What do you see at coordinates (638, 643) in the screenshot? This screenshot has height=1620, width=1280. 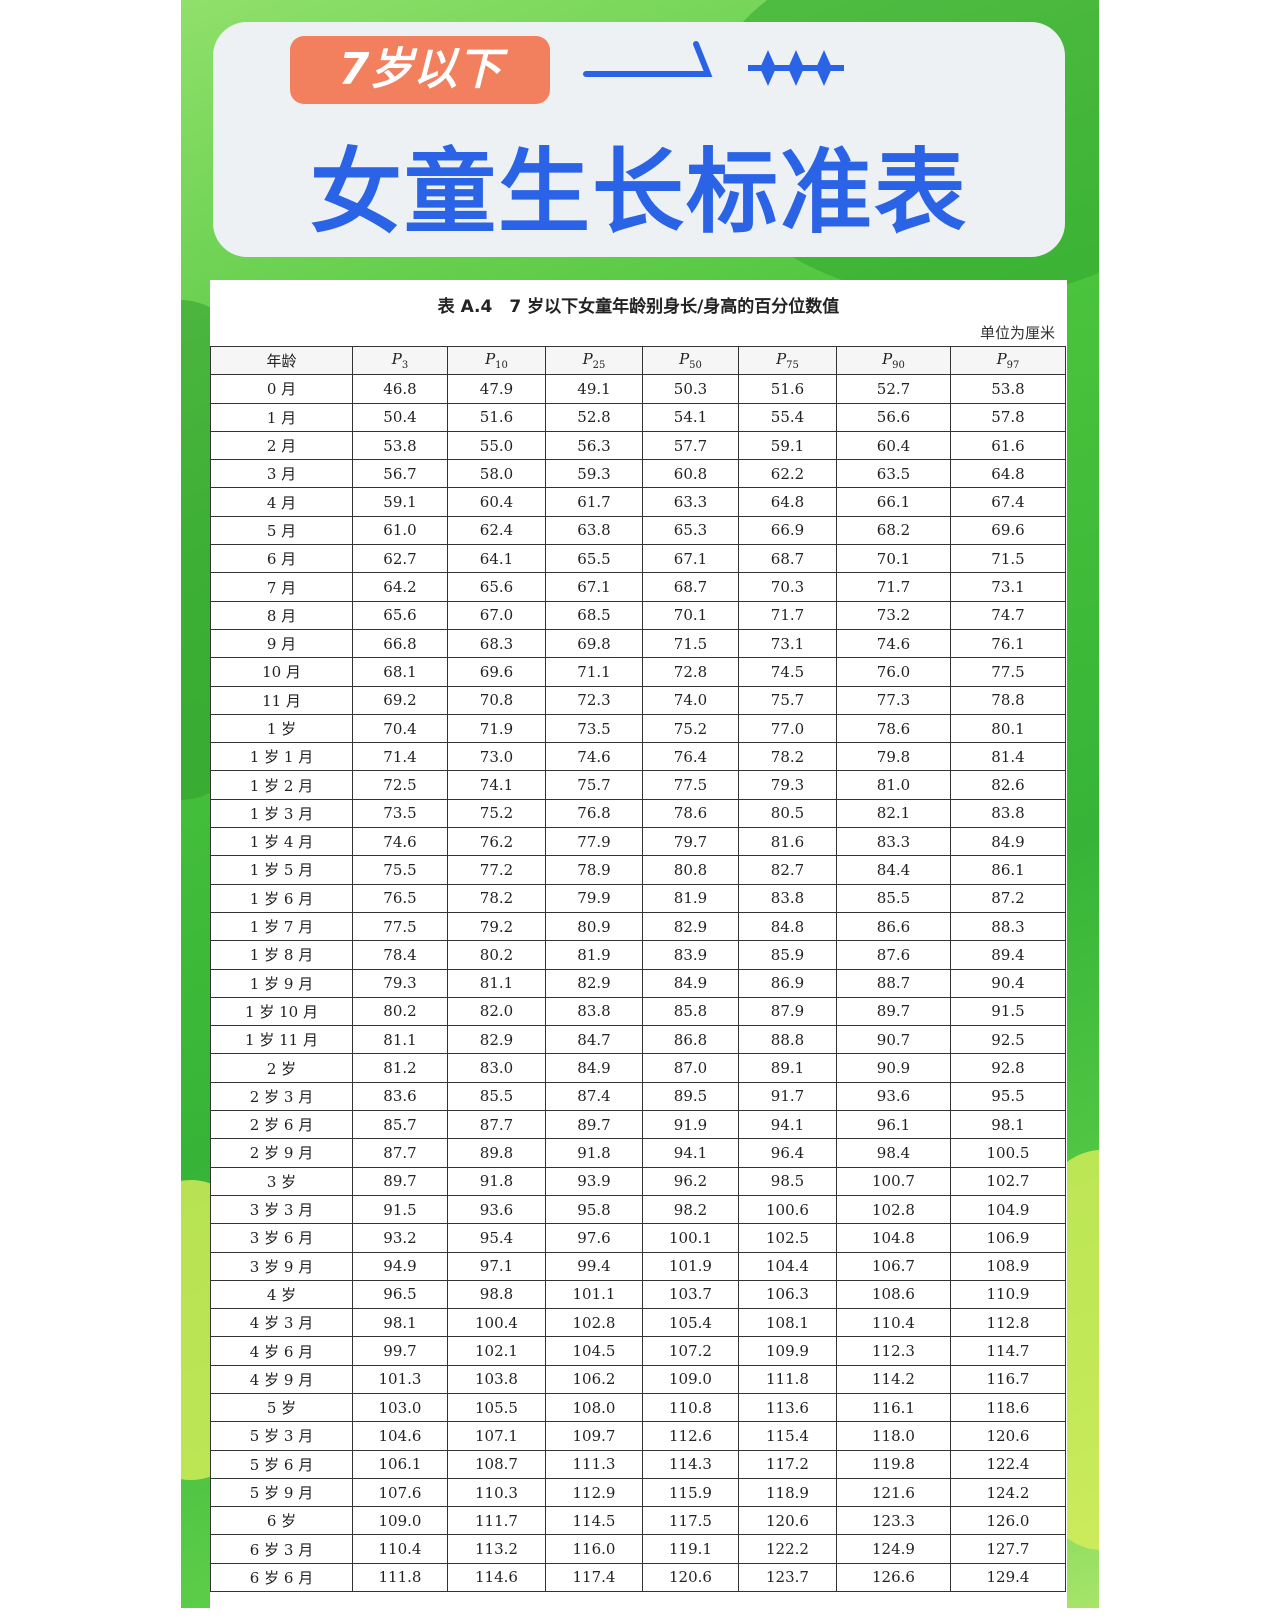 I see `table-row: 9 月 66.8 68.3 69.8 71.5 73.1 74.6 76.1` at bounding box center [638, 643].